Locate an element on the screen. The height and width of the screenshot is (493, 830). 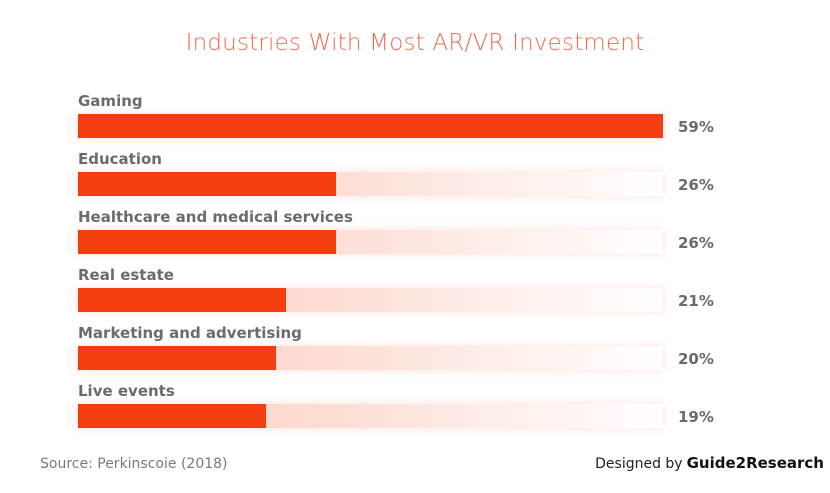
category-label: Education is located at coordinates (120, 159).